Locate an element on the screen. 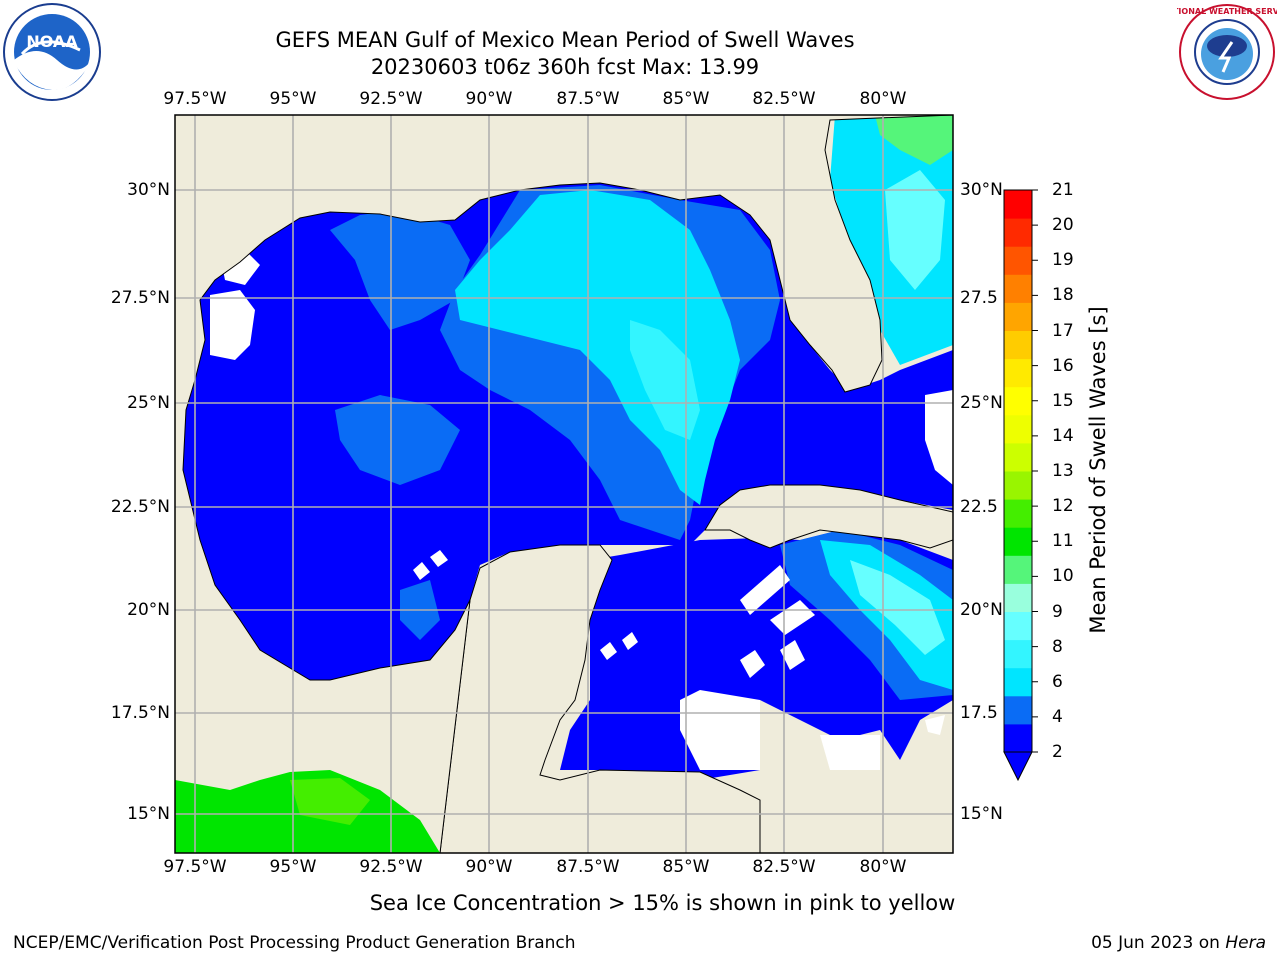  colorbar-tick-label: 18 is located at coordinates (1063, 295).